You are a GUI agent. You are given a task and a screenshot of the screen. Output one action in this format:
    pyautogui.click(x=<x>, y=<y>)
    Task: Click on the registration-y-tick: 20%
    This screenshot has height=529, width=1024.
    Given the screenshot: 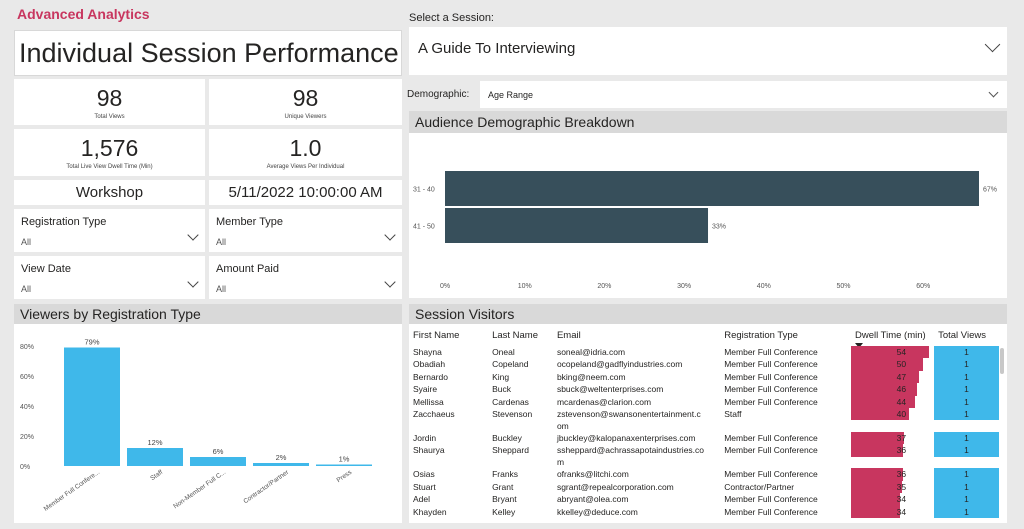 What is the action you would take?
    pyautogui.click(x=27, y=437)
    